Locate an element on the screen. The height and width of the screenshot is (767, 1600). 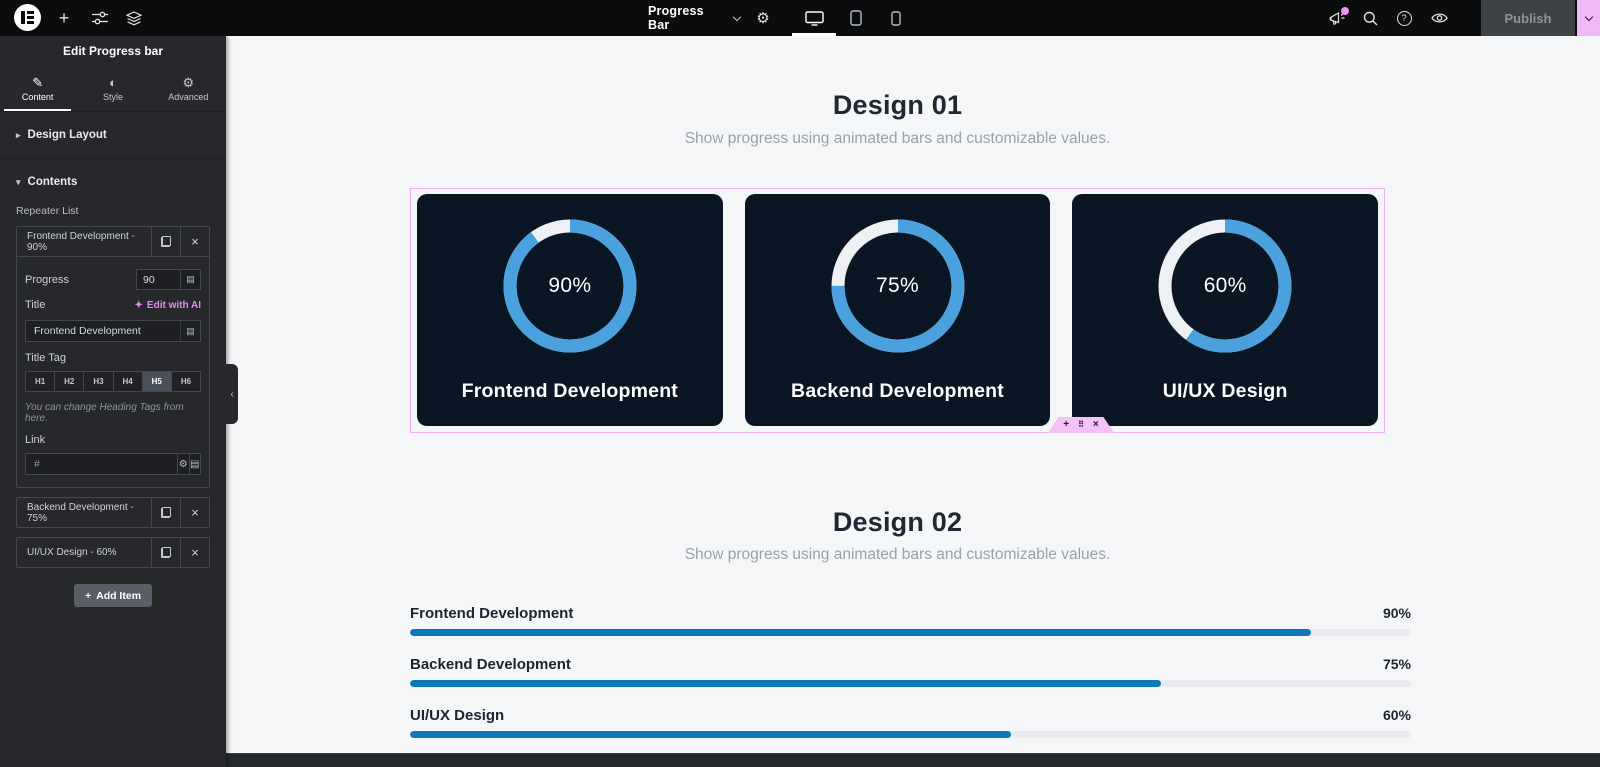
tag-h4-button: H4 is located at coordinates (128, 381).